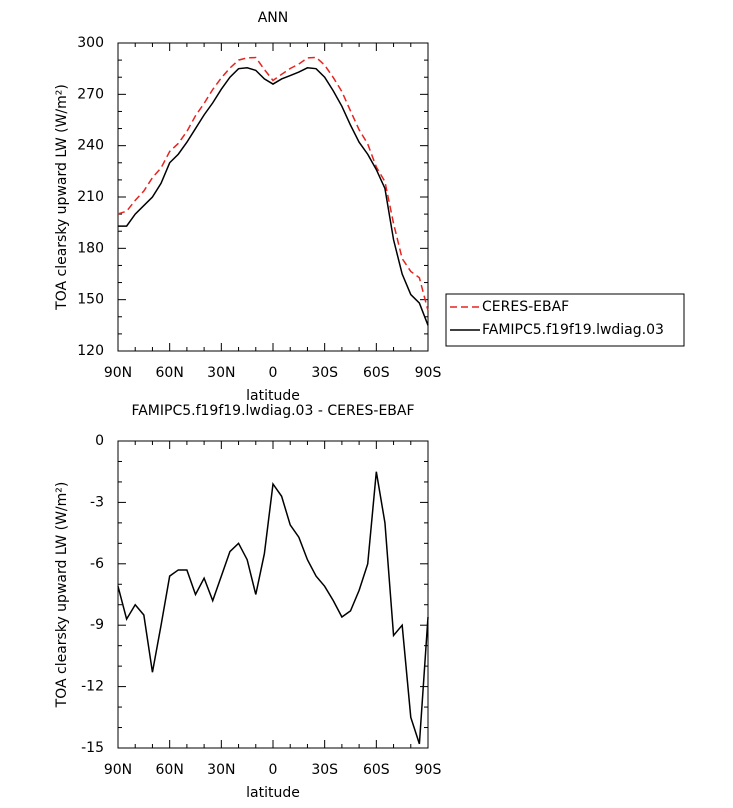  What do you see at coordinates (90, 248) in the screenshot?
I see `y-tick-label: 180` at bounding box center [90, 248].